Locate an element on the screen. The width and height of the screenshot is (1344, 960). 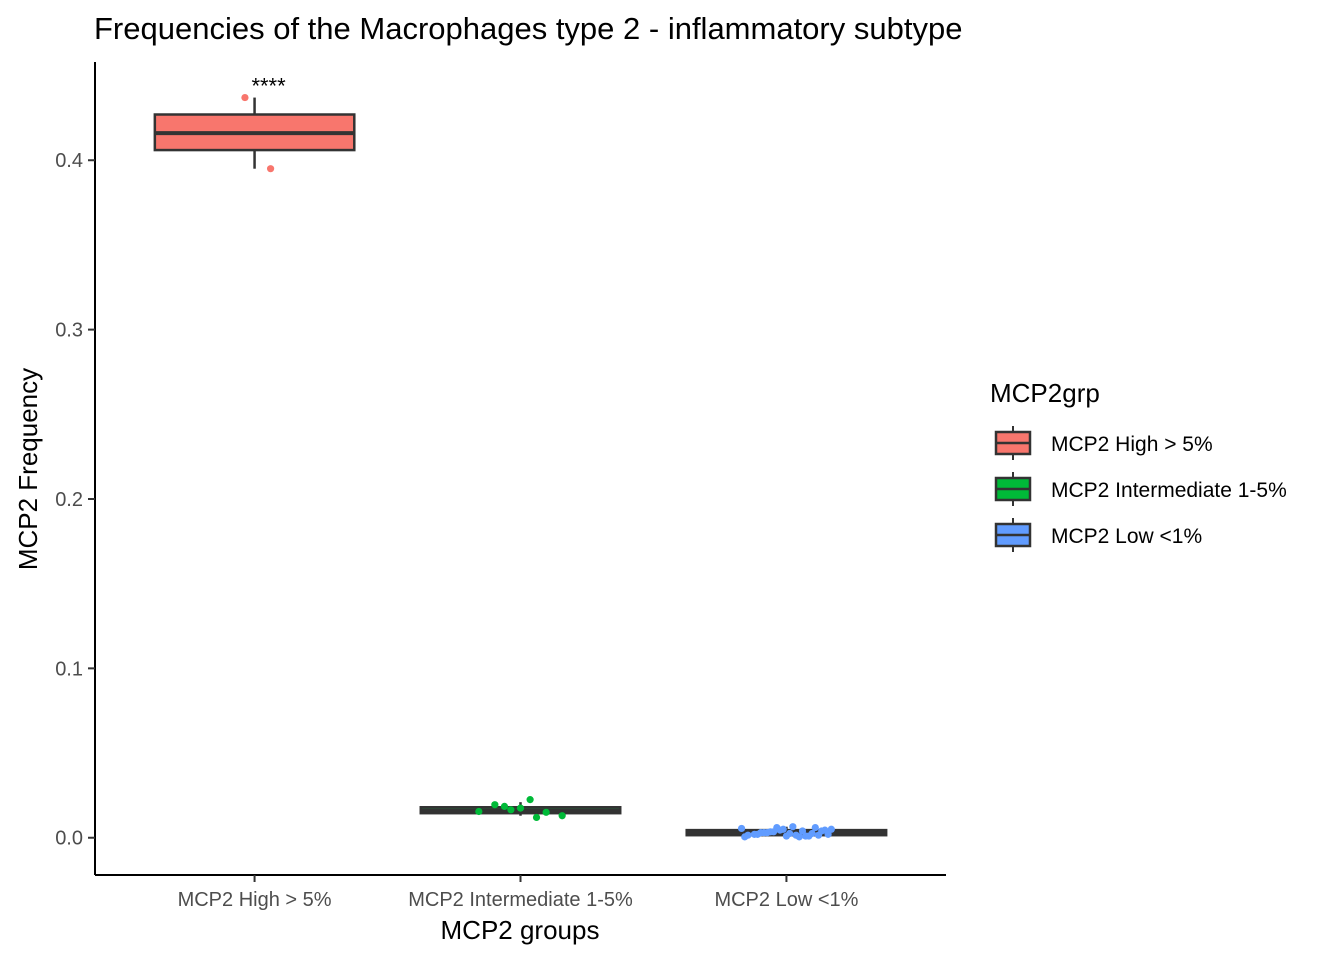
y-axis-title: MCP2 Frequency is located at coordinates (28, 469).